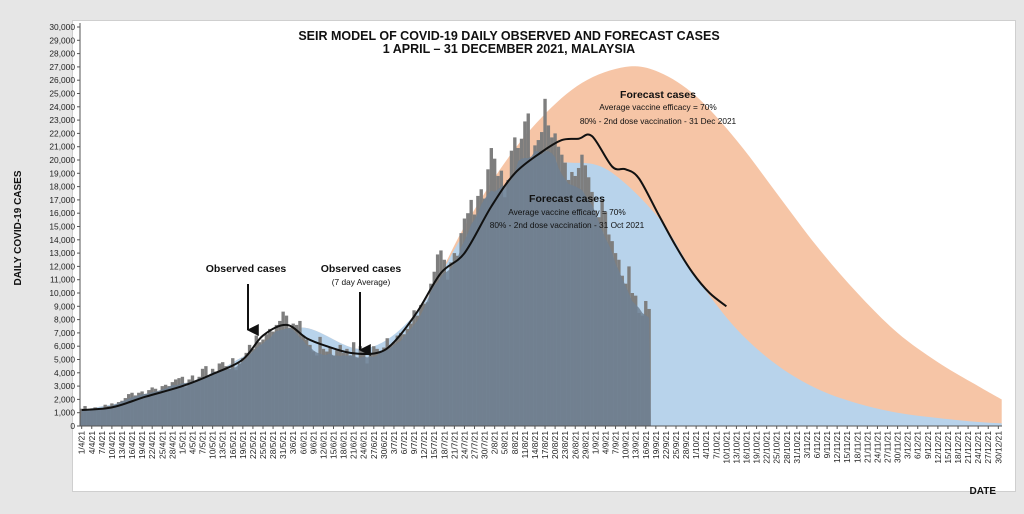  I want to click on annotation-forecast-oct: Forecast cases, so click(567, 199).